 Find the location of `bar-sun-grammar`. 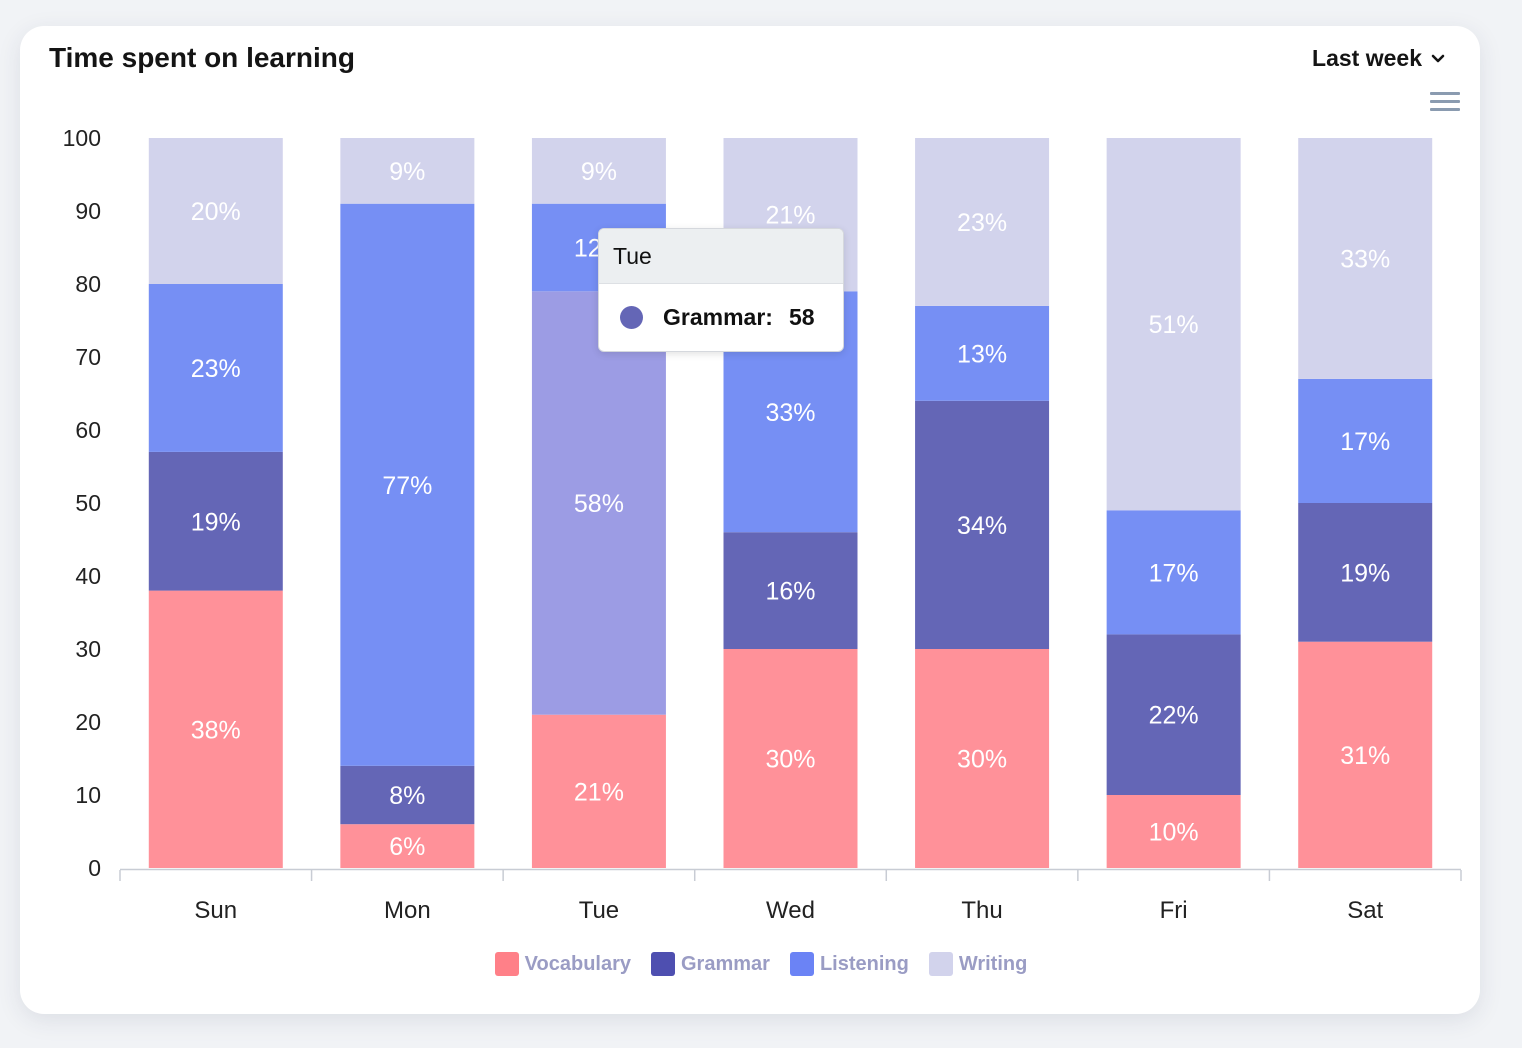

bar-sun-grammar is located at coordinates (215, 521).